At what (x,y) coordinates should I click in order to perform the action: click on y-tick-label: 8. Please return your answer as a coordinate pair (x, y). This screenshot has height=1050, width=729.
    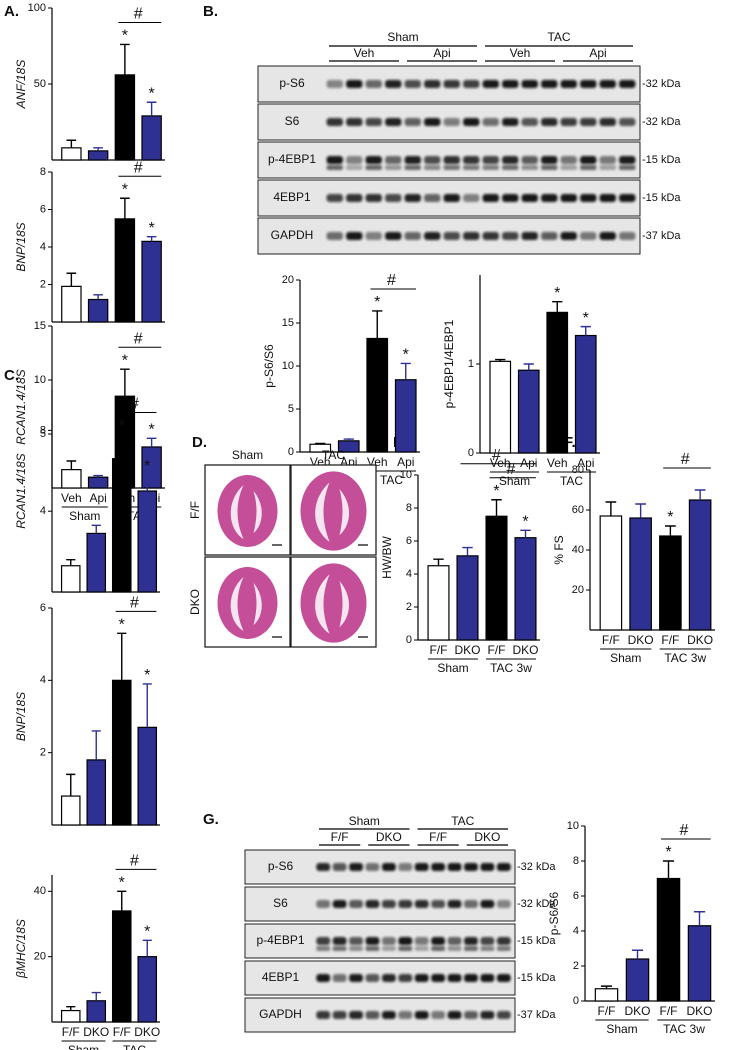
    Looking at the image, I should click on (43, 172).